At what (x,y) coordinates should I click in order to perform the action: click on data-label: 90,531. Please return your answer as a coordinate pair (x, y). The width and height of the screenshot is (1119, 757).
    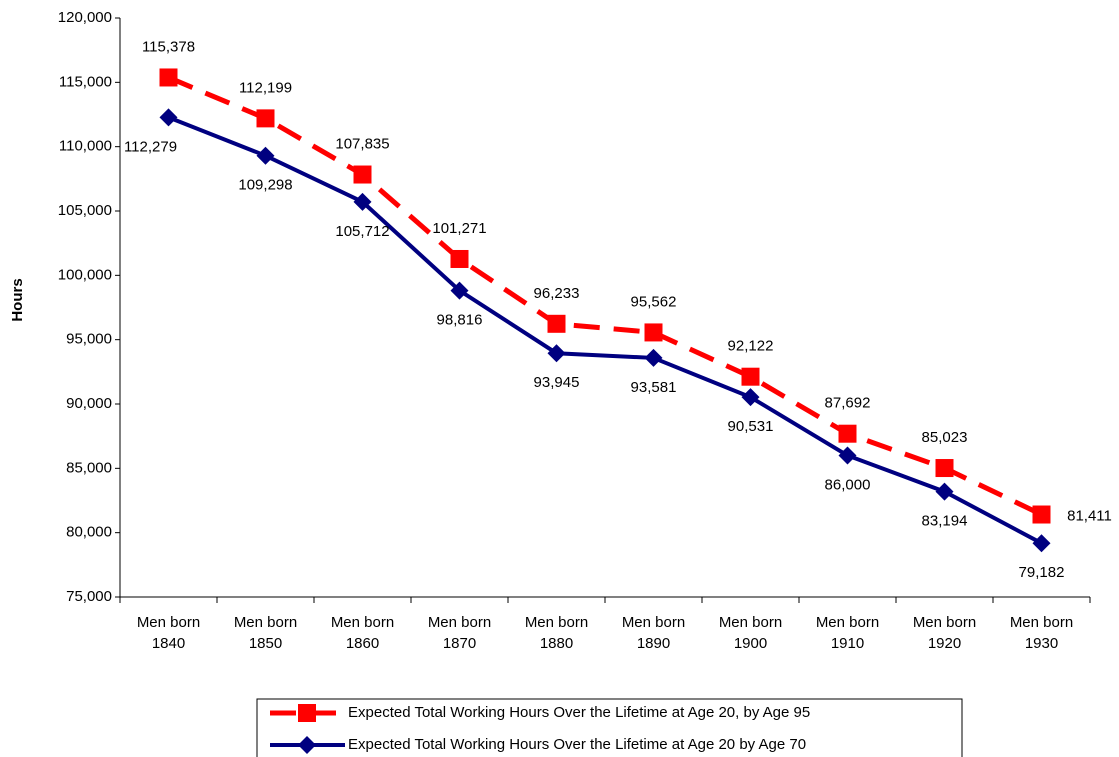
    Looking at the image, I should click on (751, 426).